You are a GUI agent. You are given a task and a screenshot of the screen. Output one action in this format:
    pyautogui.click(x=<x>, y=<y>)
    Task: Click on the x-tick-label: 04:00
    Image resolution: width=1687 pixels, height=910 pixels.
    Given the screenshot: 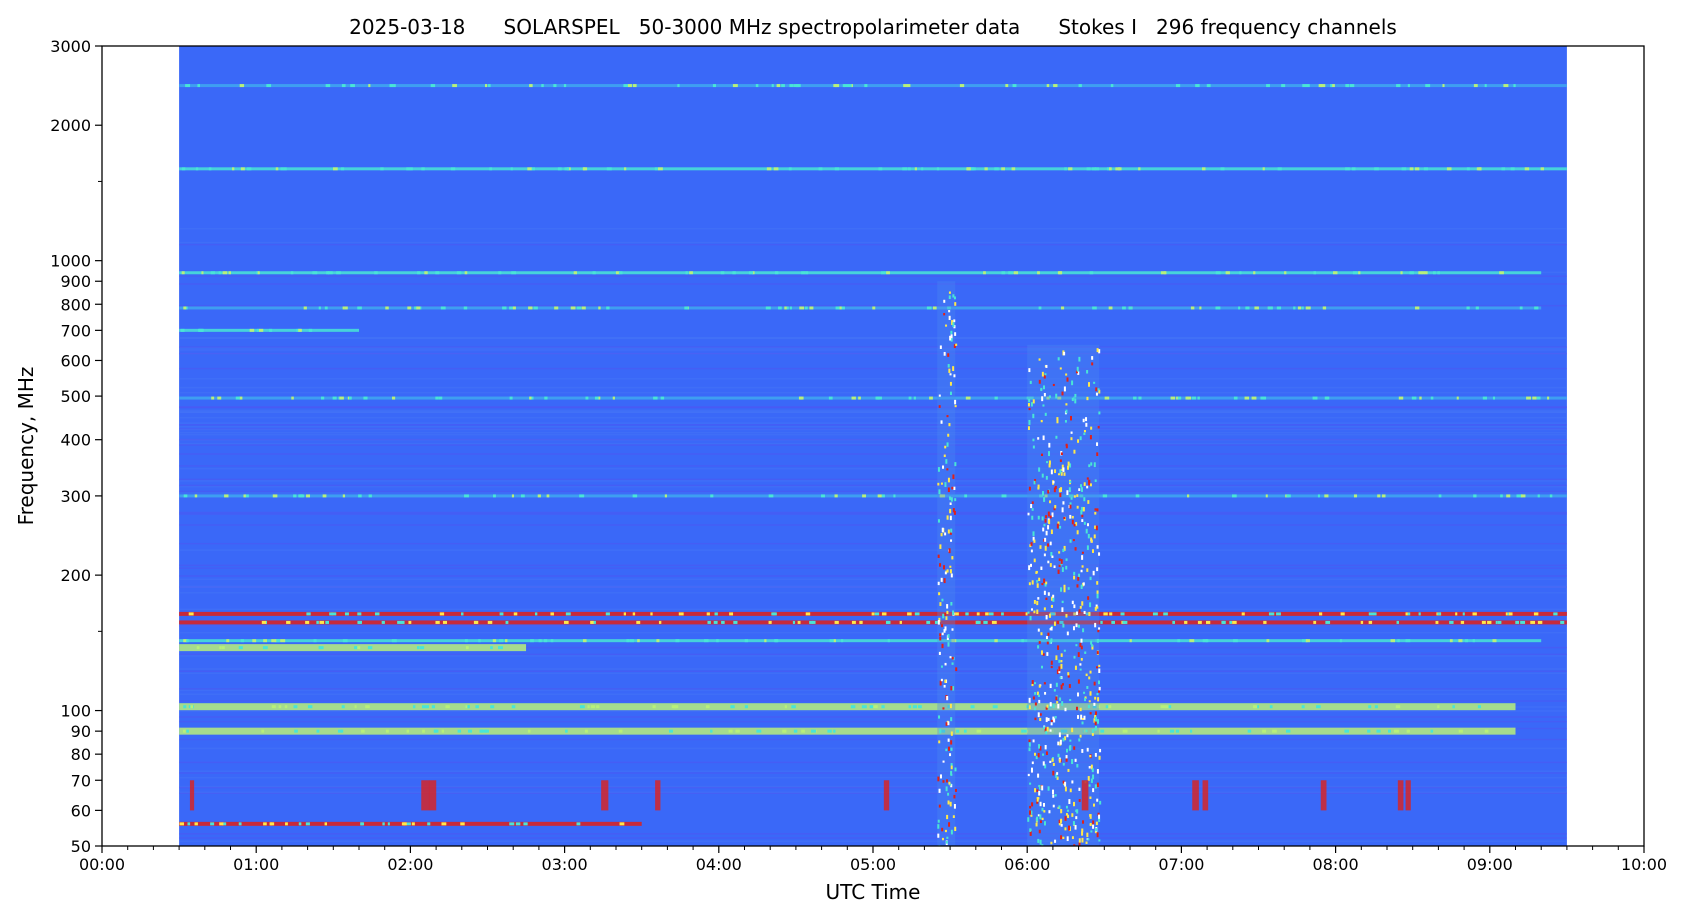 What is the action you would take?
    pyautogui.click(x=719, y=864)
    